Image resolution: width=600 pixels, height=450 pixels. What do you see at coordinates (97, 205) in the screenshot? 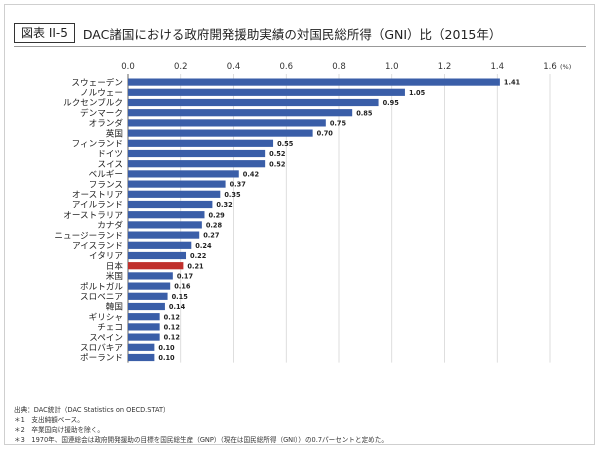
I see `category-label: アイルランド` at bounding box center [97, 205].